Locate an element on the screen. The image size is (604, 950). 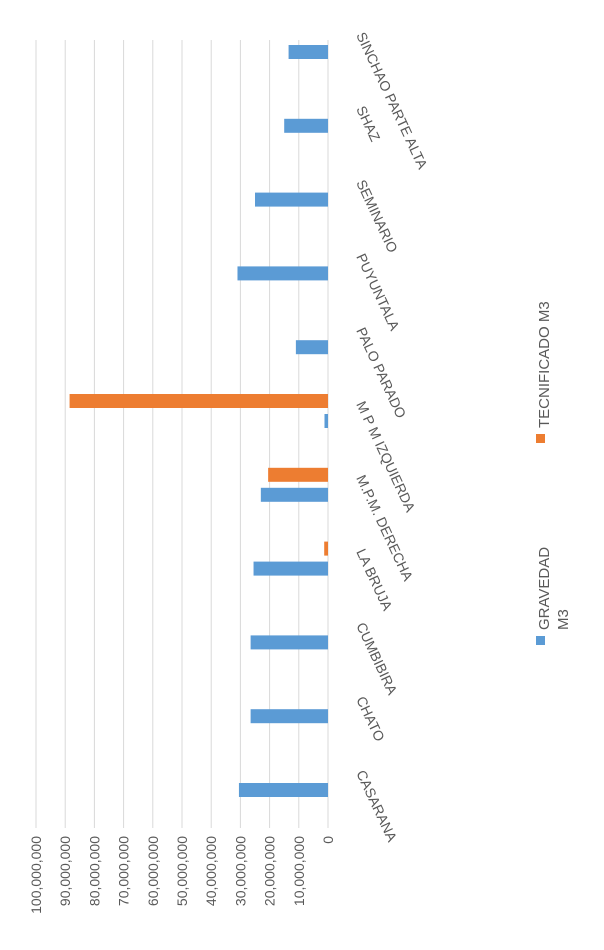
category-label: SHAZ is located at coordinates (368, 123).